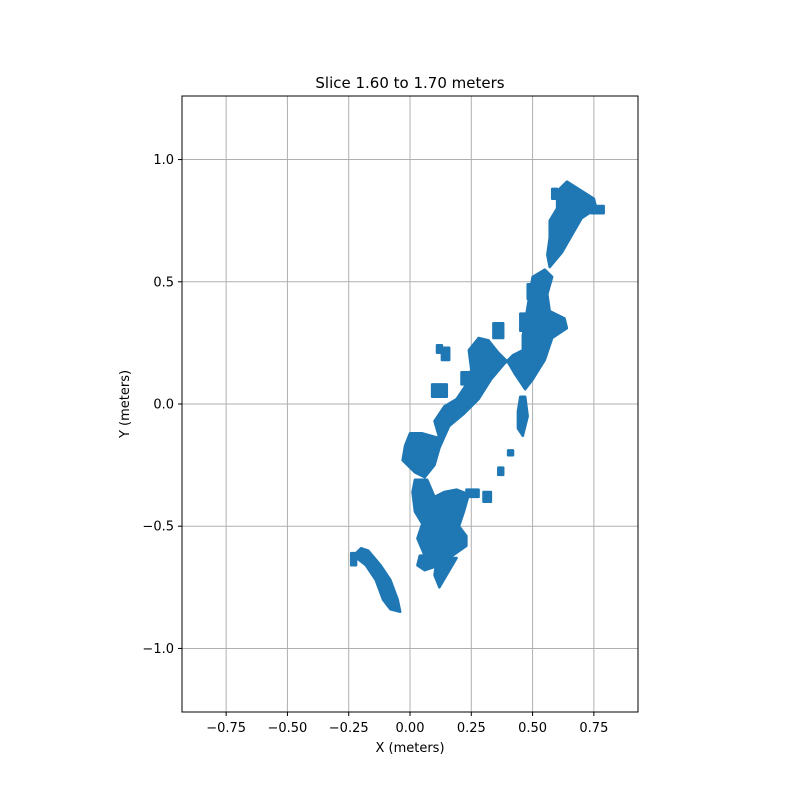 The image size is (800, 800). Describe the element at coordinates (125, 404) in the screenshot. I see `y-axis-label: Y (meters)` at that location.